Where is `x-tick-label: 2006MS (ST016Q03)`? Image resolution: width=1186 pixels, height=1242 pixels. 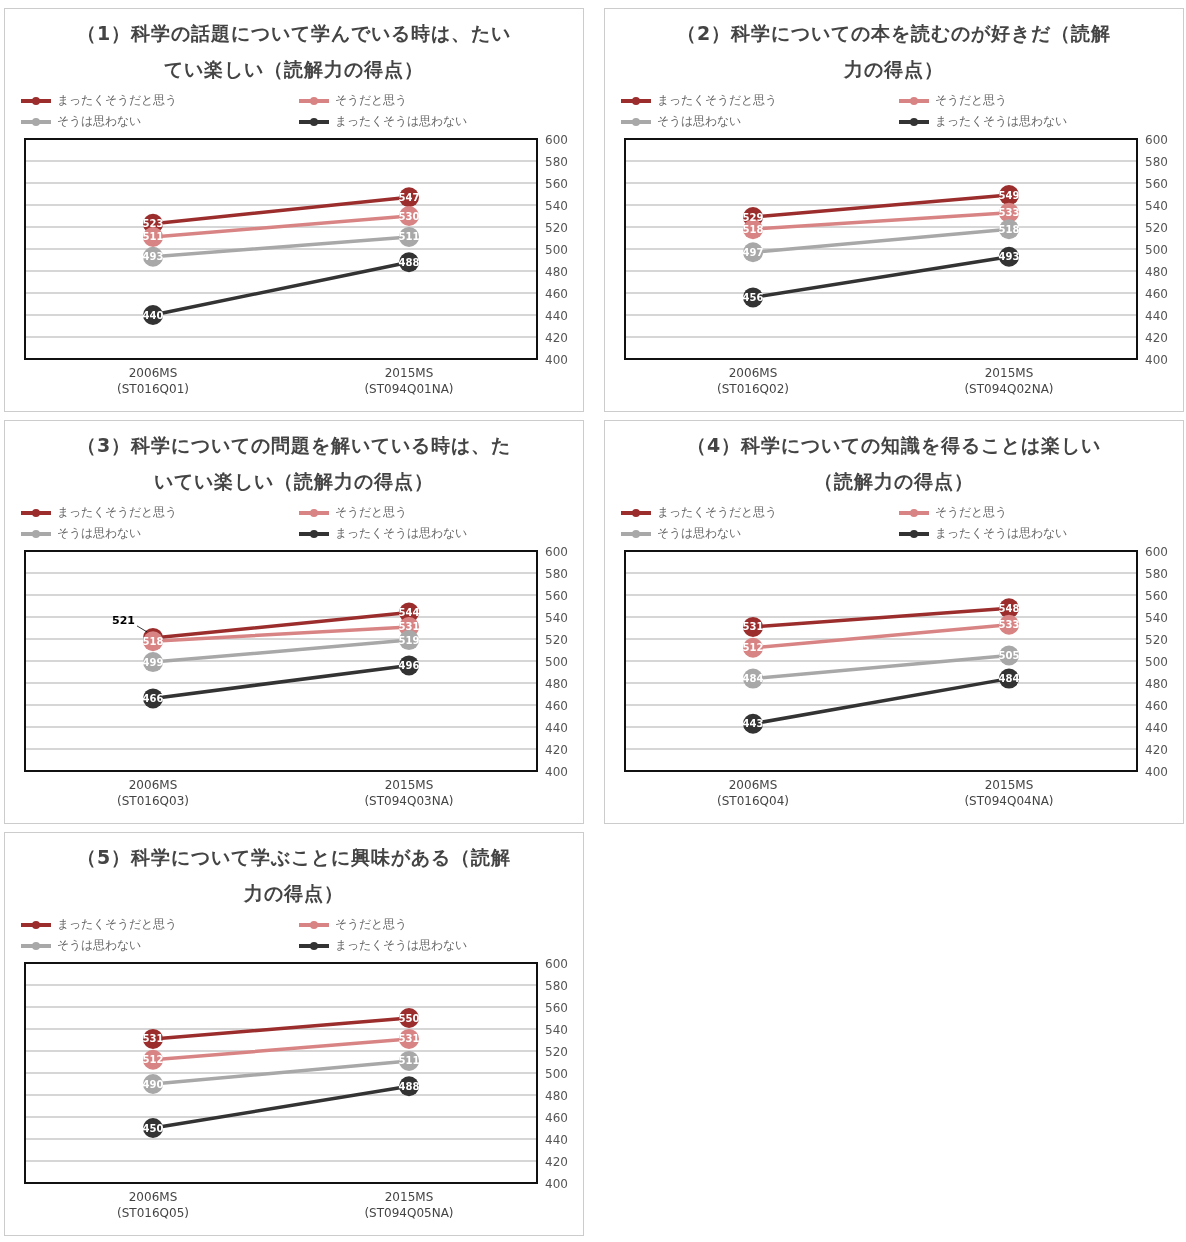 x-tick-label: 2006MS (ST016Q03) is located at coordinates (153, 793).